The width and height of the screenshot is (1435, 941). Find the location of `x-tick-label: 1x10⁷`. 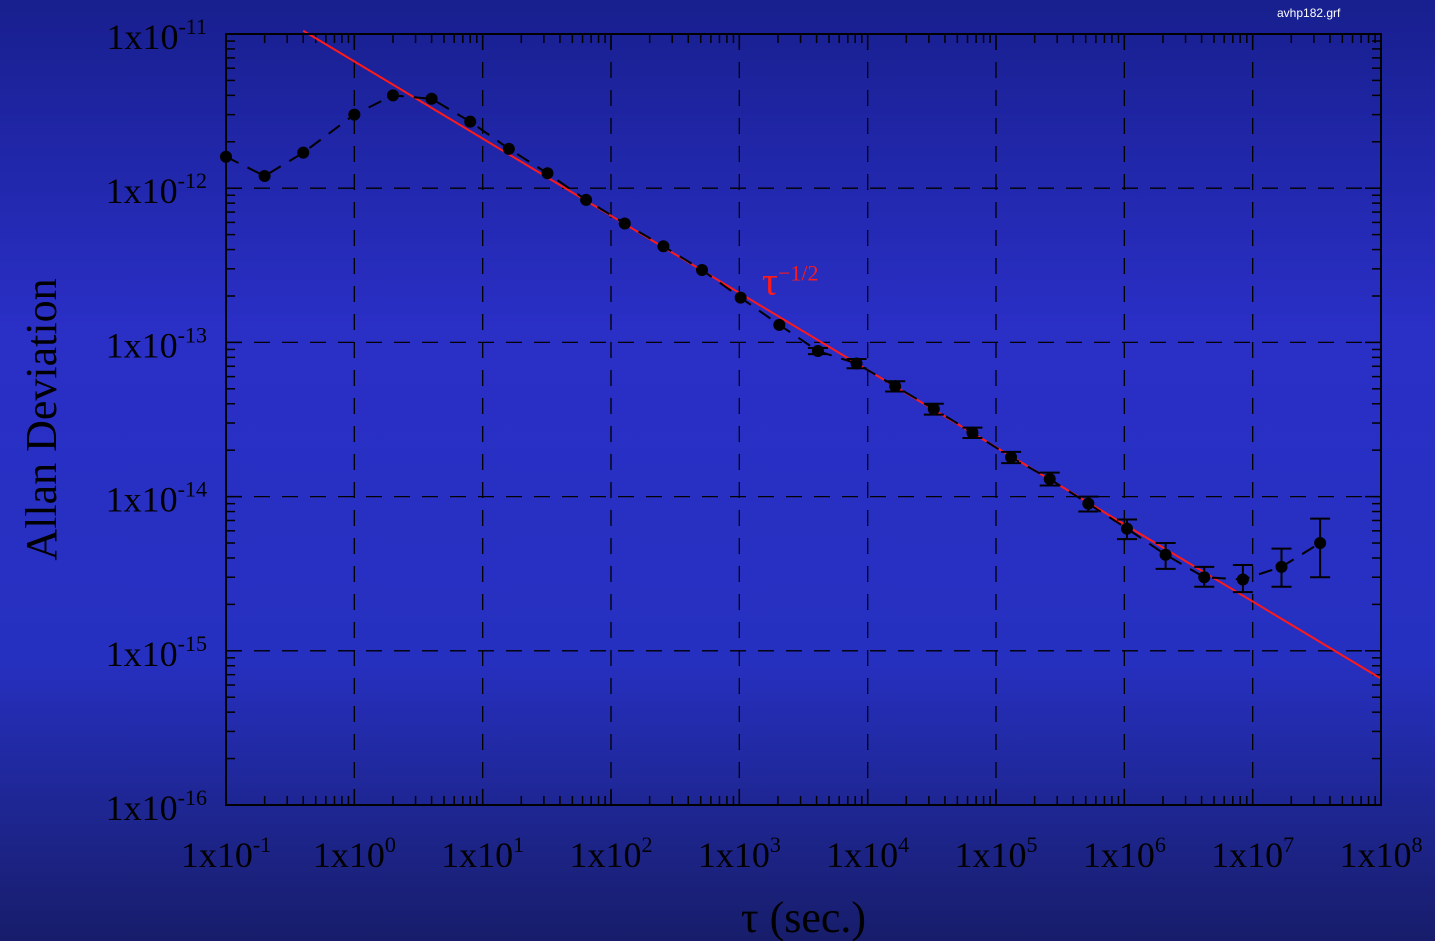

x-tick-label: 1x10⁷ is located at coordinates (1252, 853).